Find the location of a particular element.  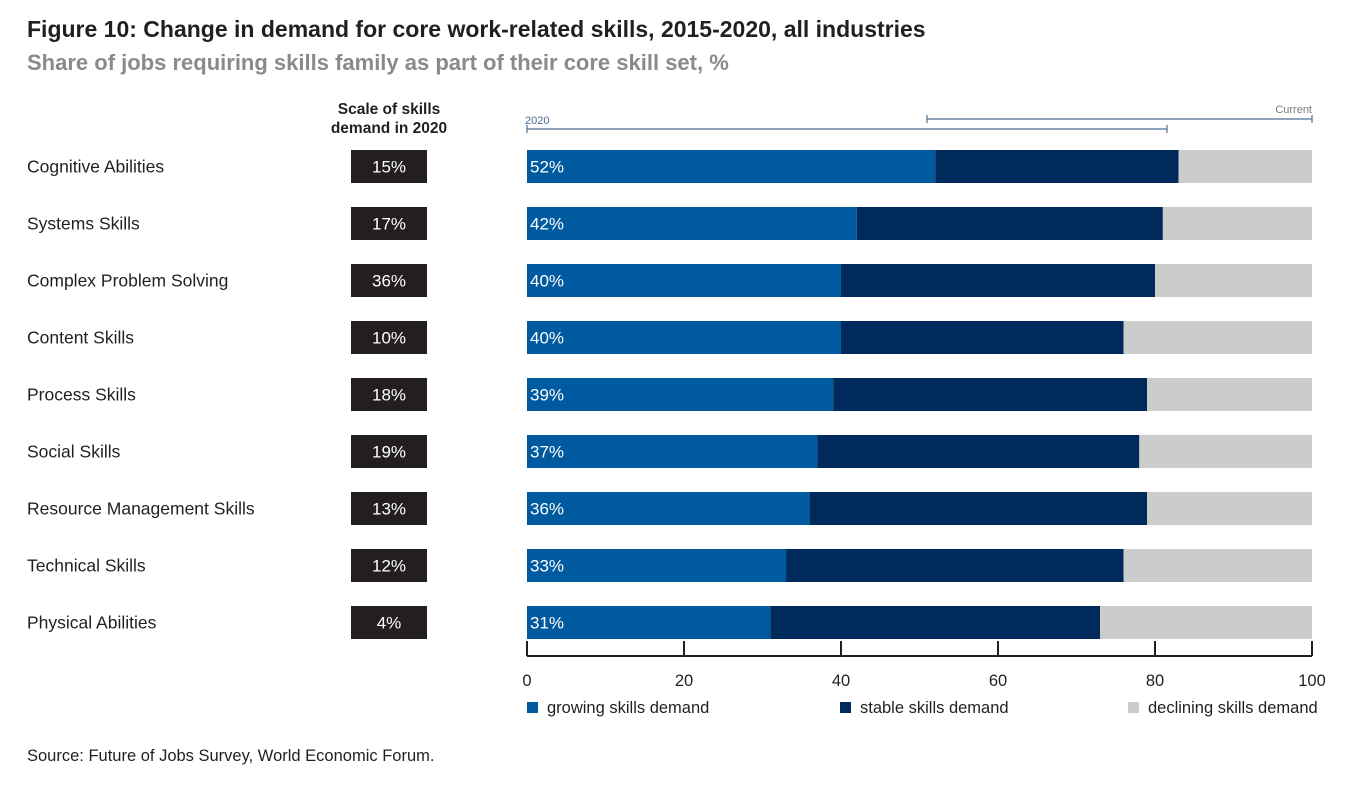

scale-value: 36% is located at coordinates (389, 281).